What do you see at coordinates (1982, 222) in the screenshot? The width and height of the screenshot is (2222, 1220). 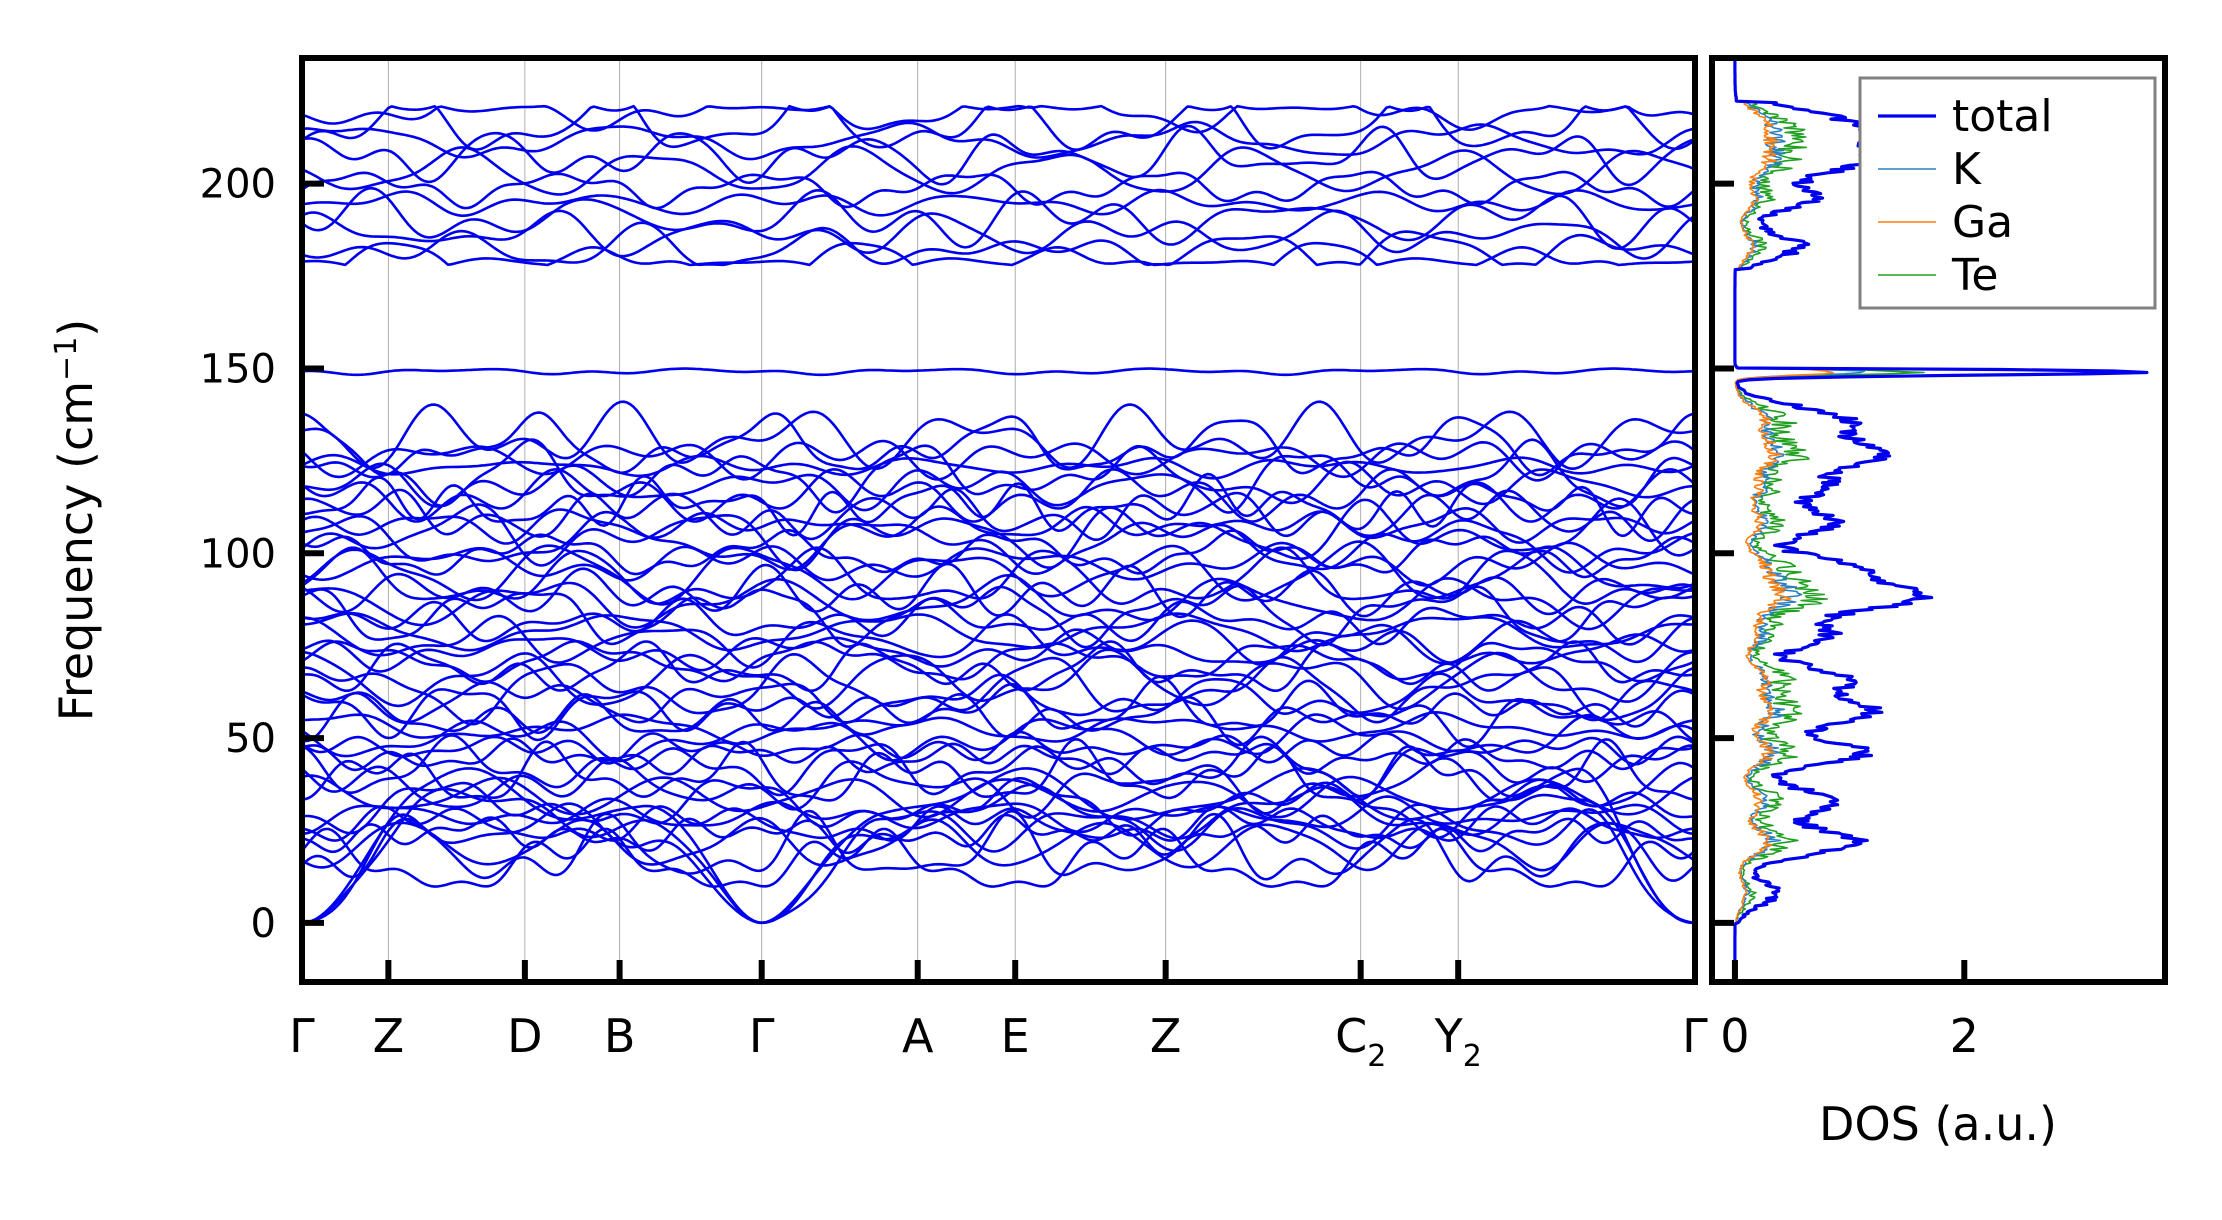 I see `legend-label-ga: Ga` at bounding box center [1982, 222].